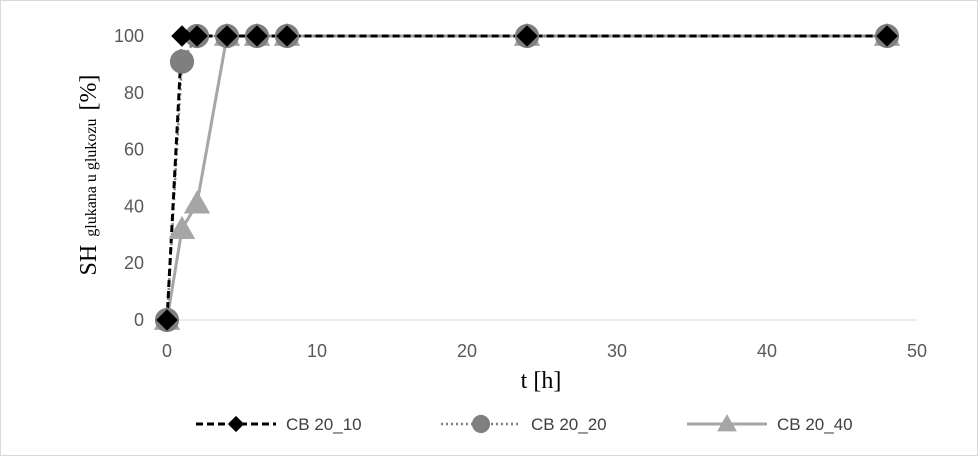 The width and height of the screenshot is (978, 456). I want to click on y-tick-label: 80, so click(134, 93).